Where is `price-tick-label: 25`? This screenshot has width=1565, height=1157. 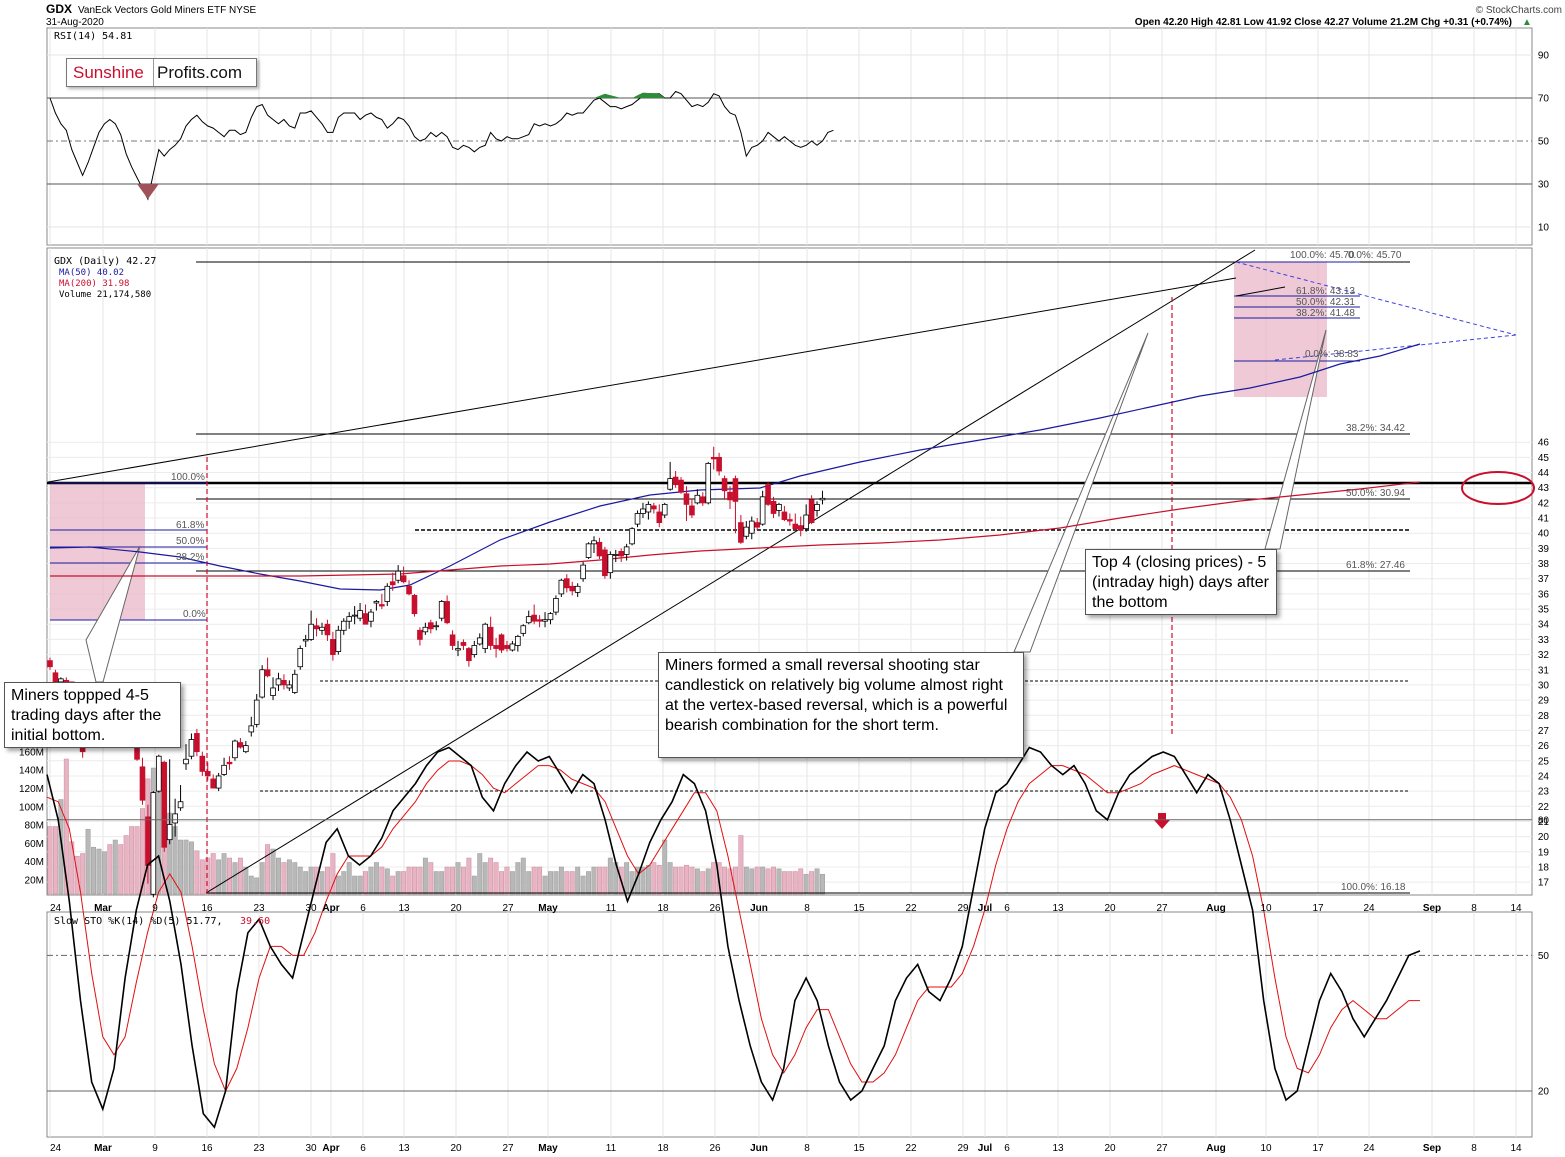
price-tick-label: 25 is located at coordinates (1544, 761).